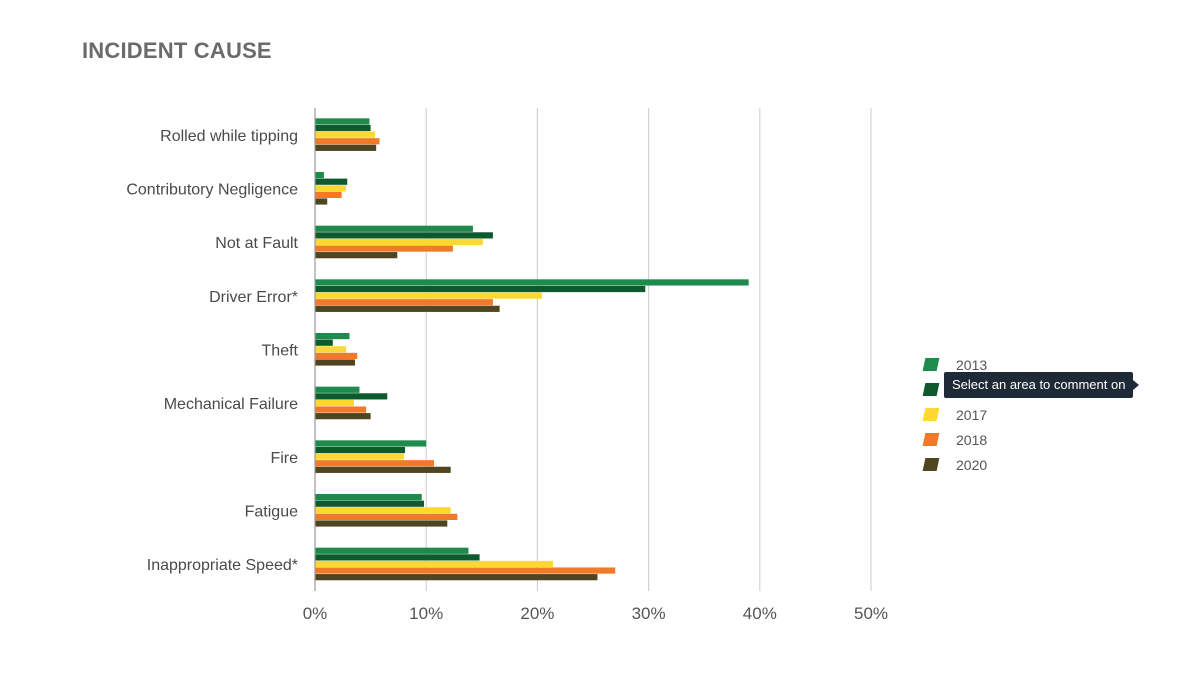 The image size is (1200, 698). What do you see at coordinates (222, 565) in the screenshot?
I see `category-label: Inappropriate Speed*` at bounding box center [222, 565].